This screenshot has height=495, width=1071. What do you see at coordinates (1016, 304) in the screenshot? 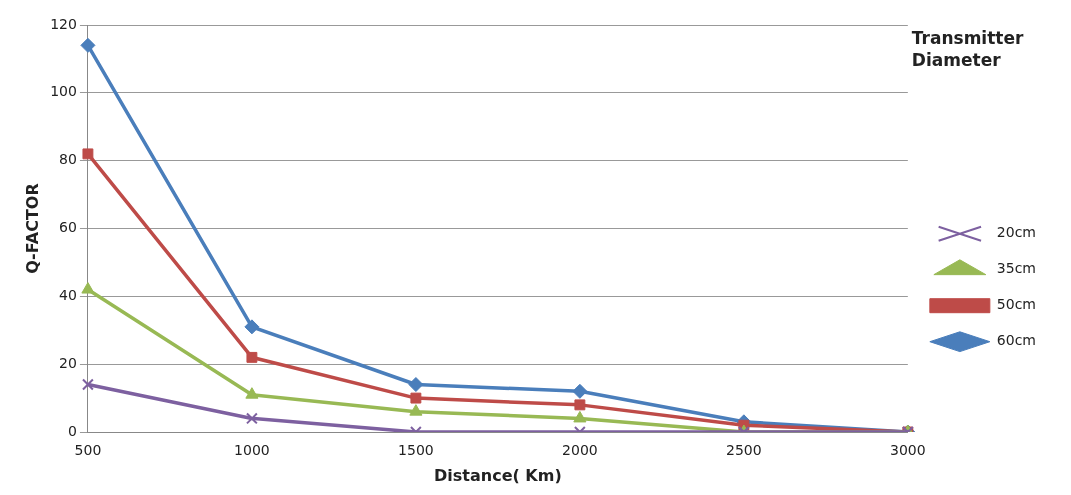
I see `legend-label: 50cm` at bounding box center [1016, 304].